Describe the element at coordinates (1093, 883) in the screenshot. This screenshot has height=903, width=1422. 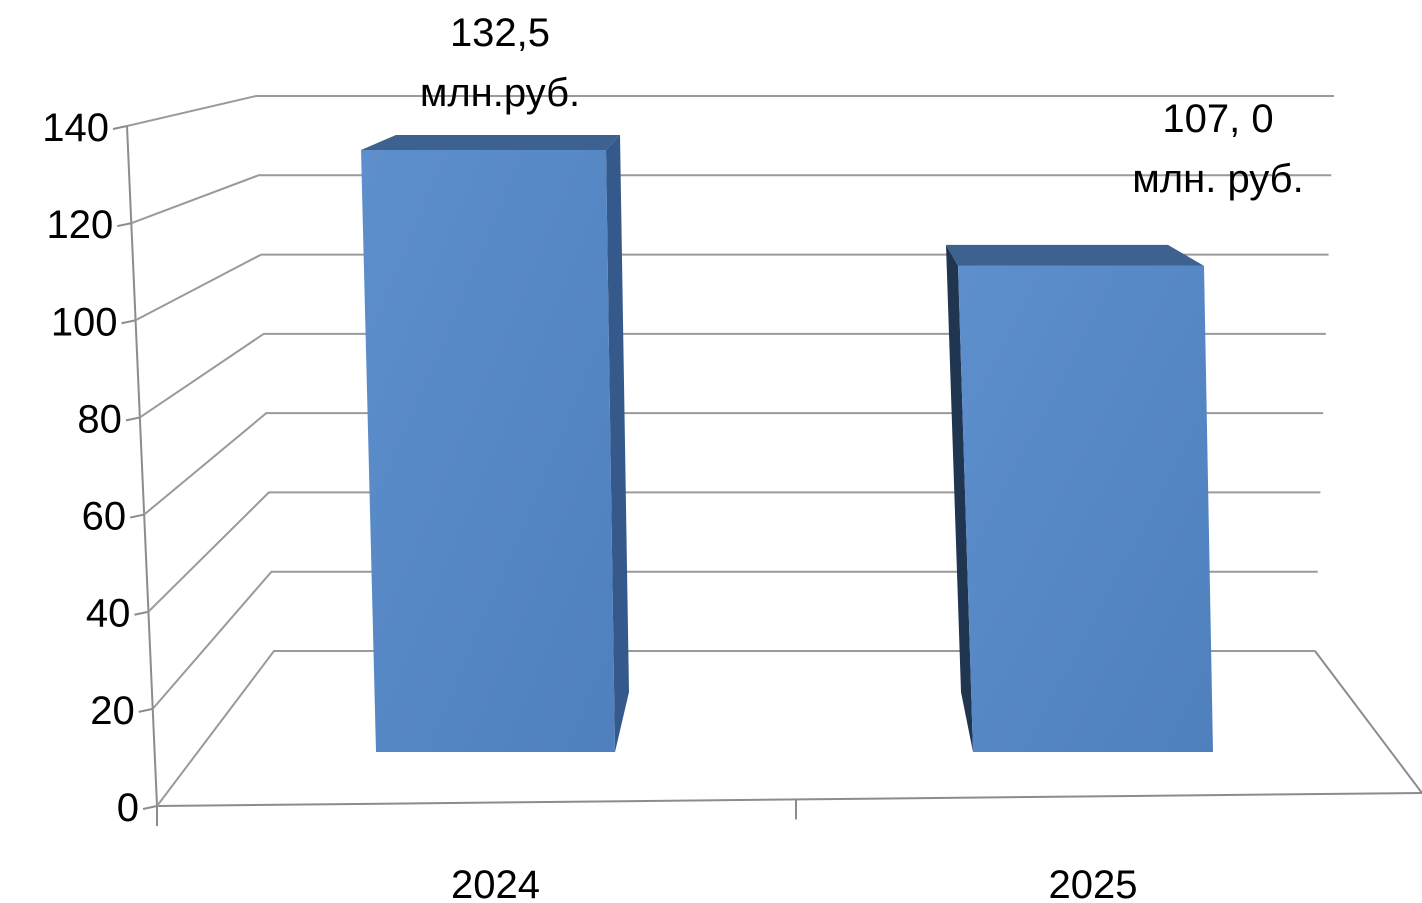
I see `x-tick-label: 2025` at that location.